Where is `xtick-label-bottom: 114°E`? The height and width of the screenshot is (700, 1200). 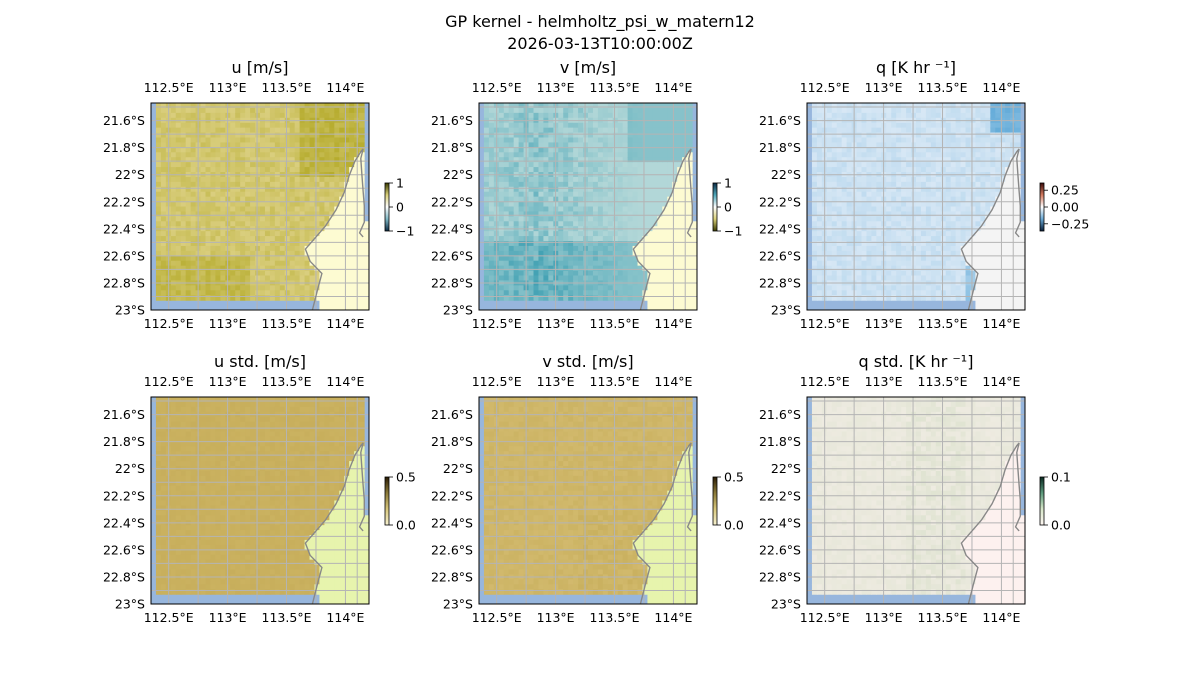
xtick-label-bottom: 114°E is located at coordinates (345, 323).